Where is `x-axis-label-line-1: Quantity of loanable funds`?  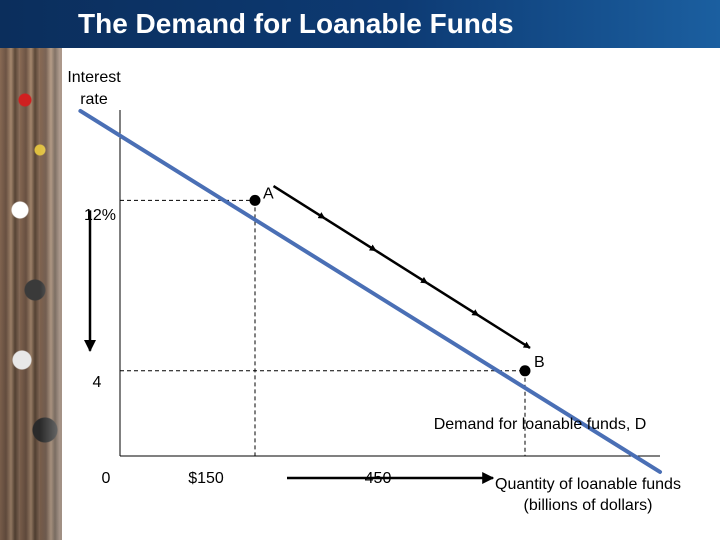 x-axis-label-line-1: Quantity of loanable funds is located at coordinates (588, 484).